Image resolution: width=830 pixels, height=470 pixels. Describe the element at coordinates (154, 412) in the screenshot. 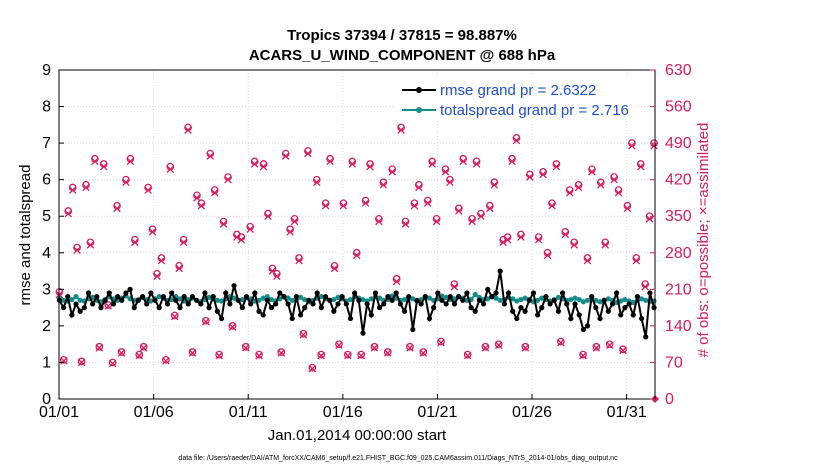

I see `x-tick-label: 01/06` at that location.